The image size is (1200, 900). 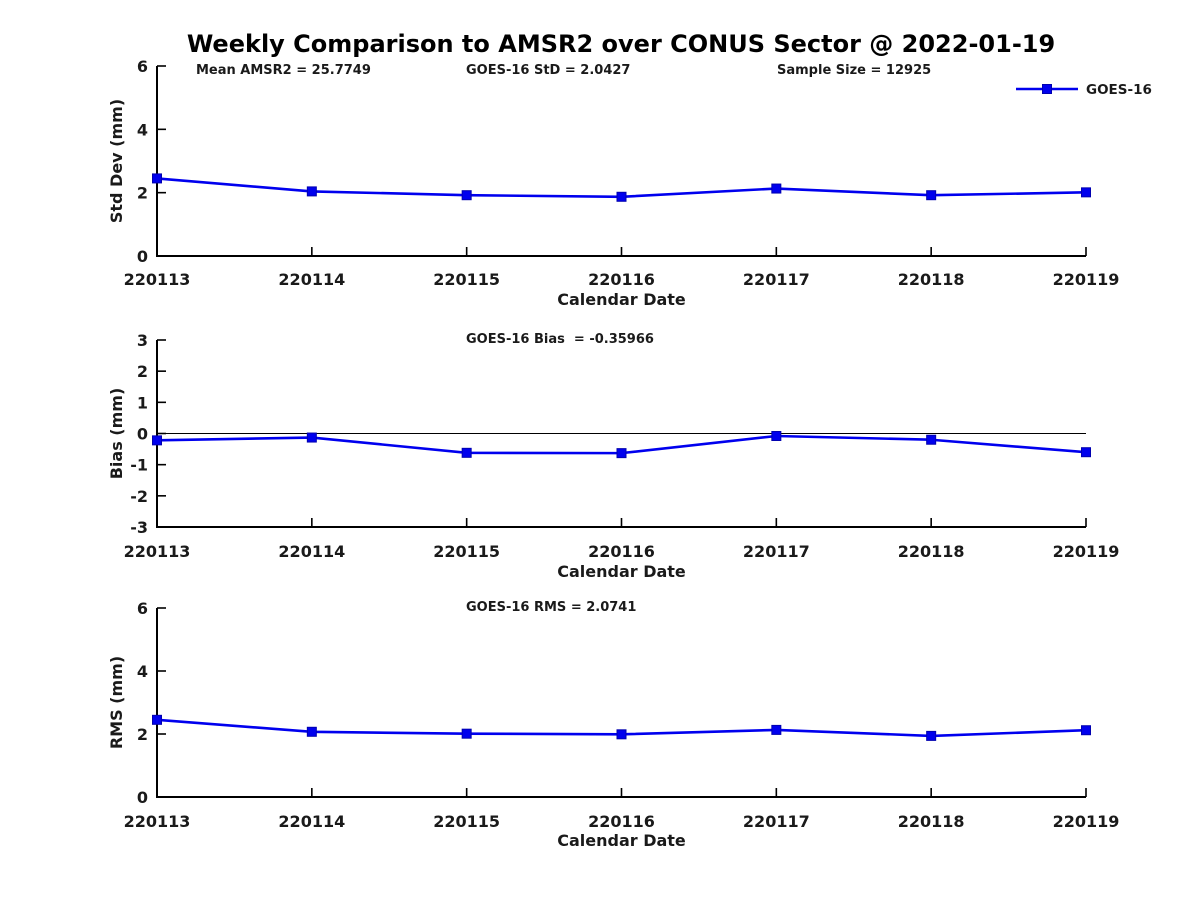 I want to click on y-tick-label: -2, so click(x=139, y=496).